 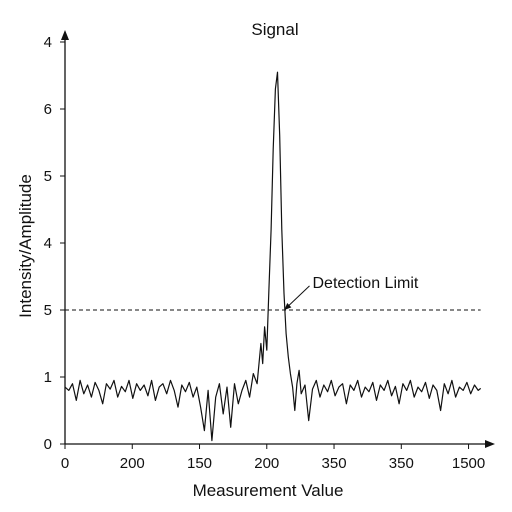 I want to click on y-tick-label: 1, so click(x=48, y=377).